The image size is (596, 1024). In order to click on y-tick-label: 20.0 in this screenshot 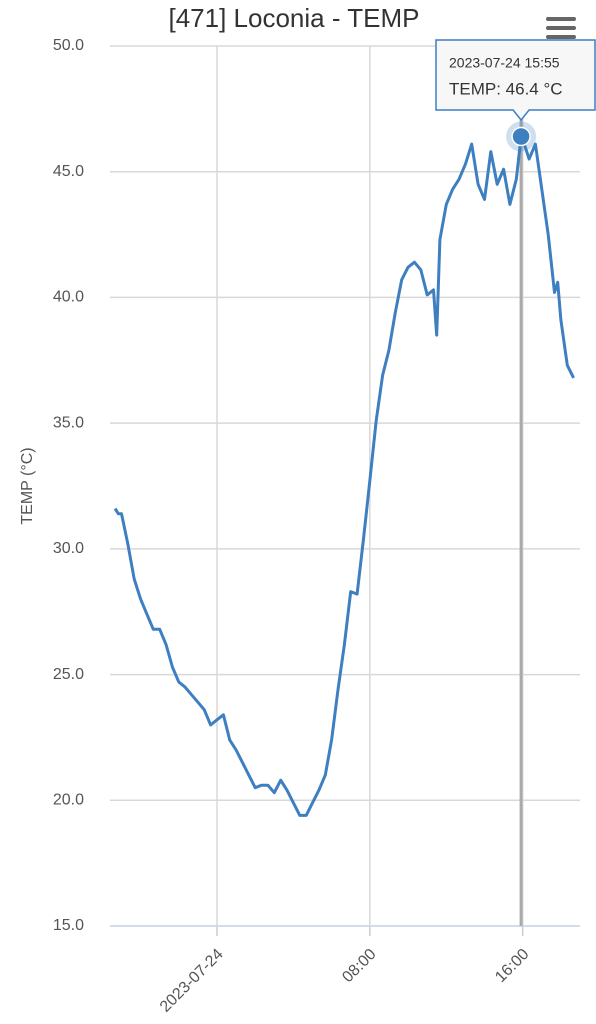, I will do `click(68, 800)`.